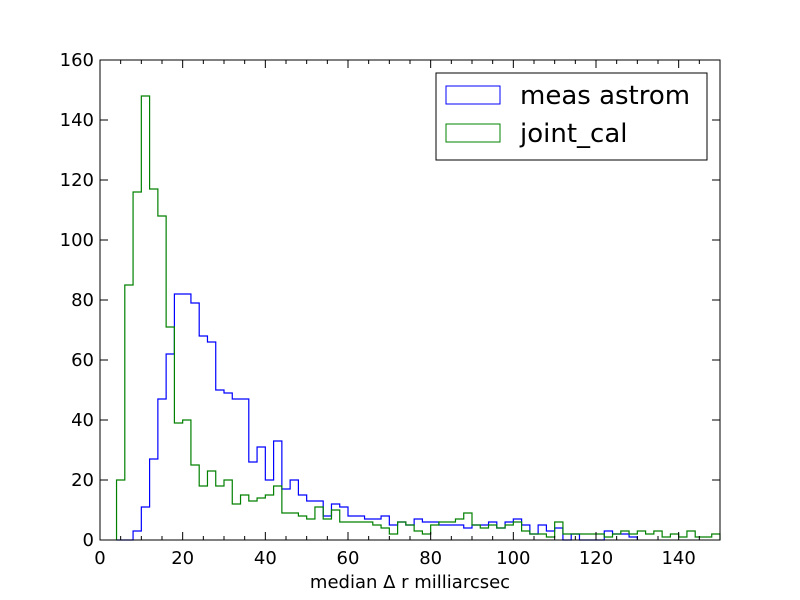  I want to click on x-tick-label: 80, so click(430, 558).